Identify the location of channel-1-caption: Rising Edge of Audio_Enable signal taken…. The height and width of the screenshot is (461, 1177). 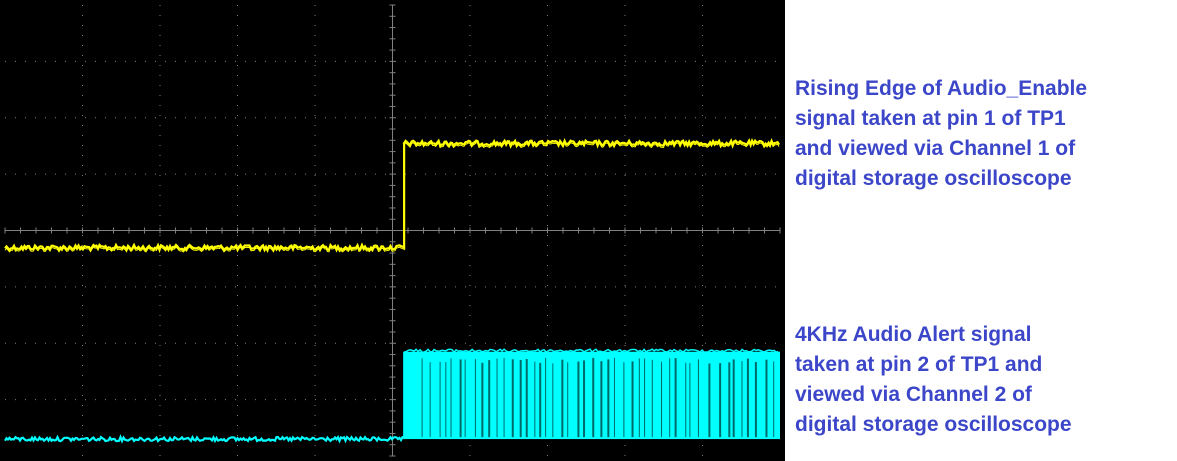
(985, 134).